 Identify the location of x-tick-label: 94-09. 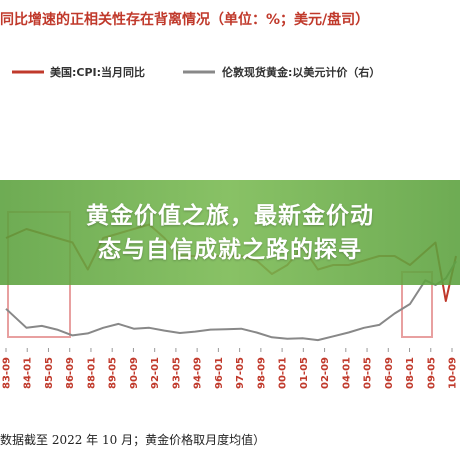
(198, 373).